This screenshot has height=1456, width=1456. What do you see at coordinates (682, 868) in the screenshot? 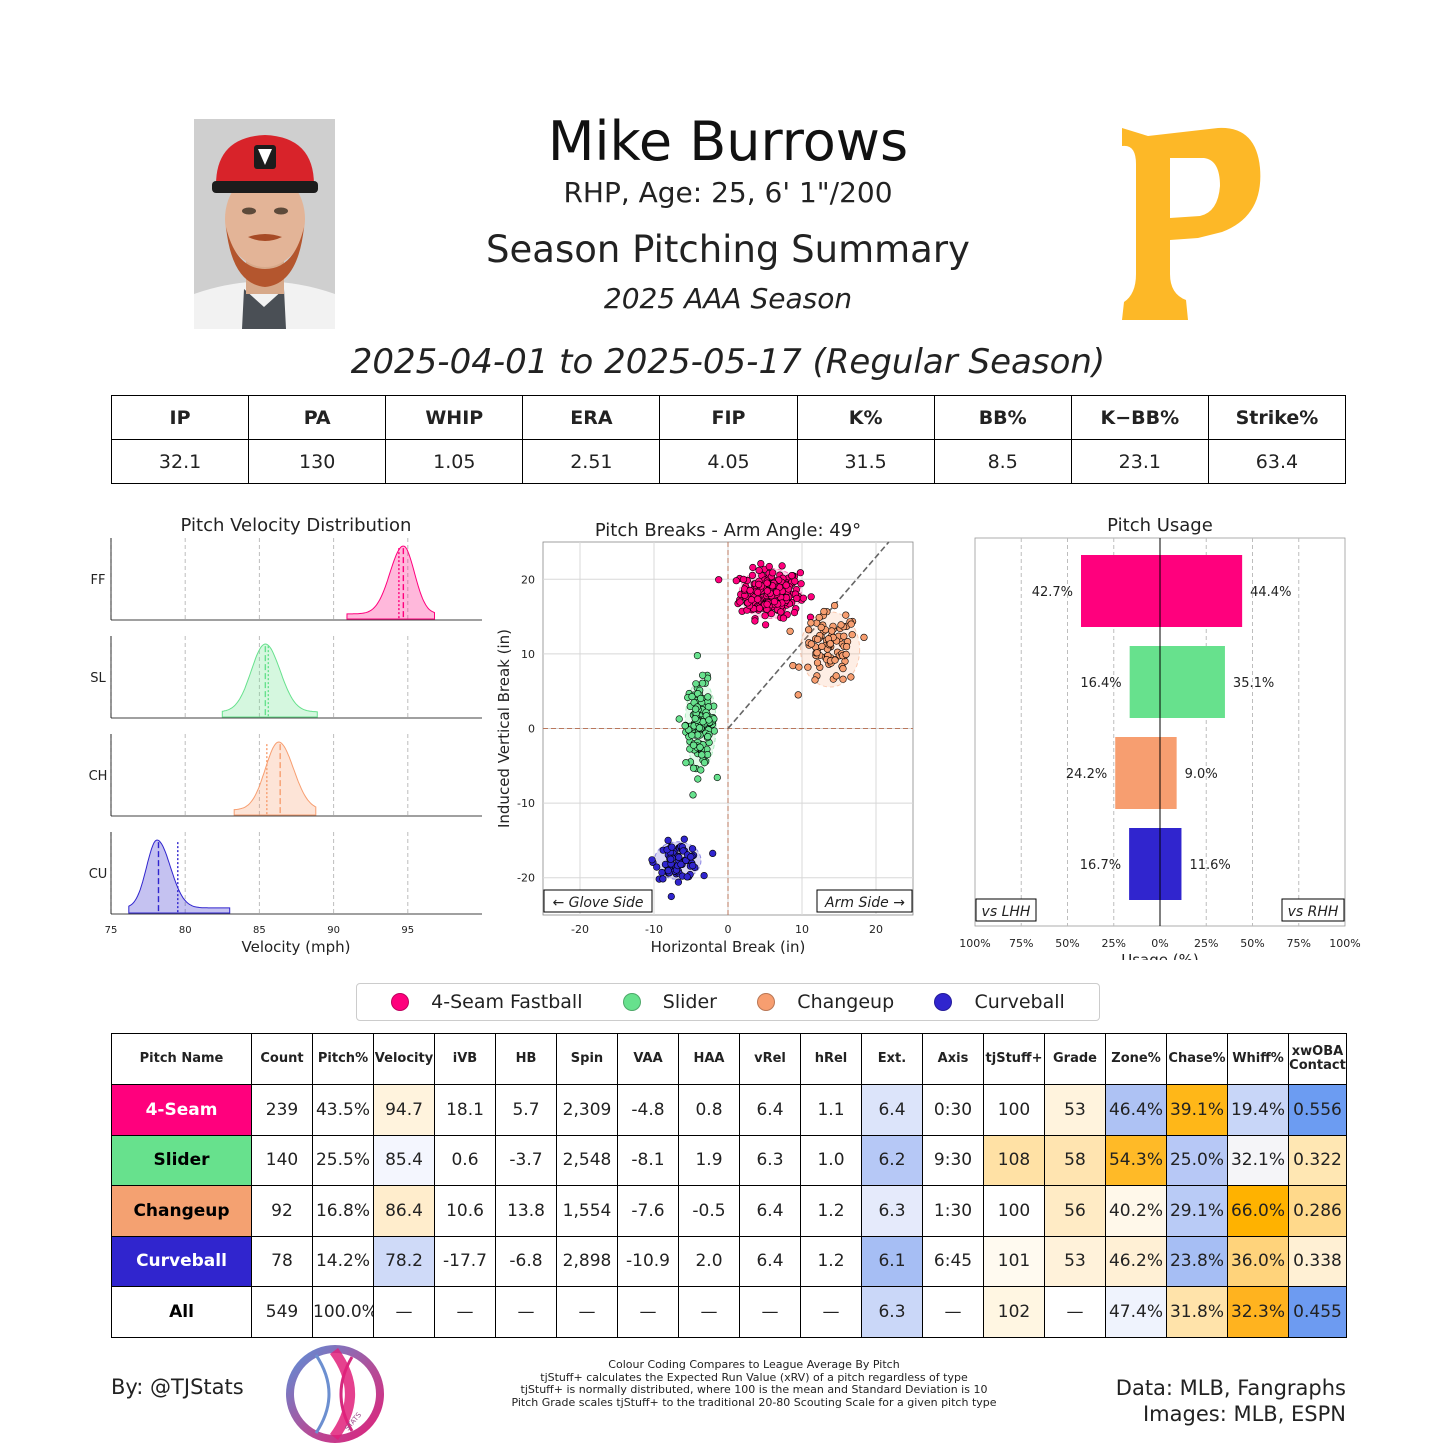
I see `breaks-cluster-cu` at bounding box center [682, 868].